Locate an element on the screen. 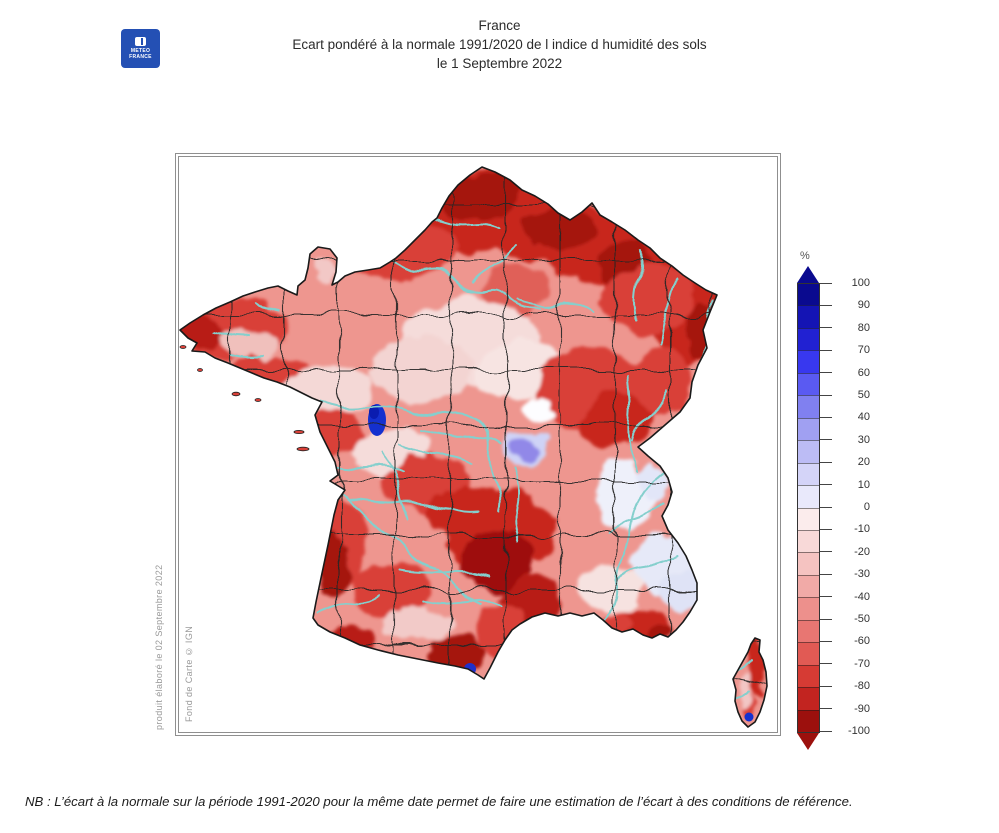 The image size is (999, 833). legend-unit-label: % is located at coordinates (805, 256).